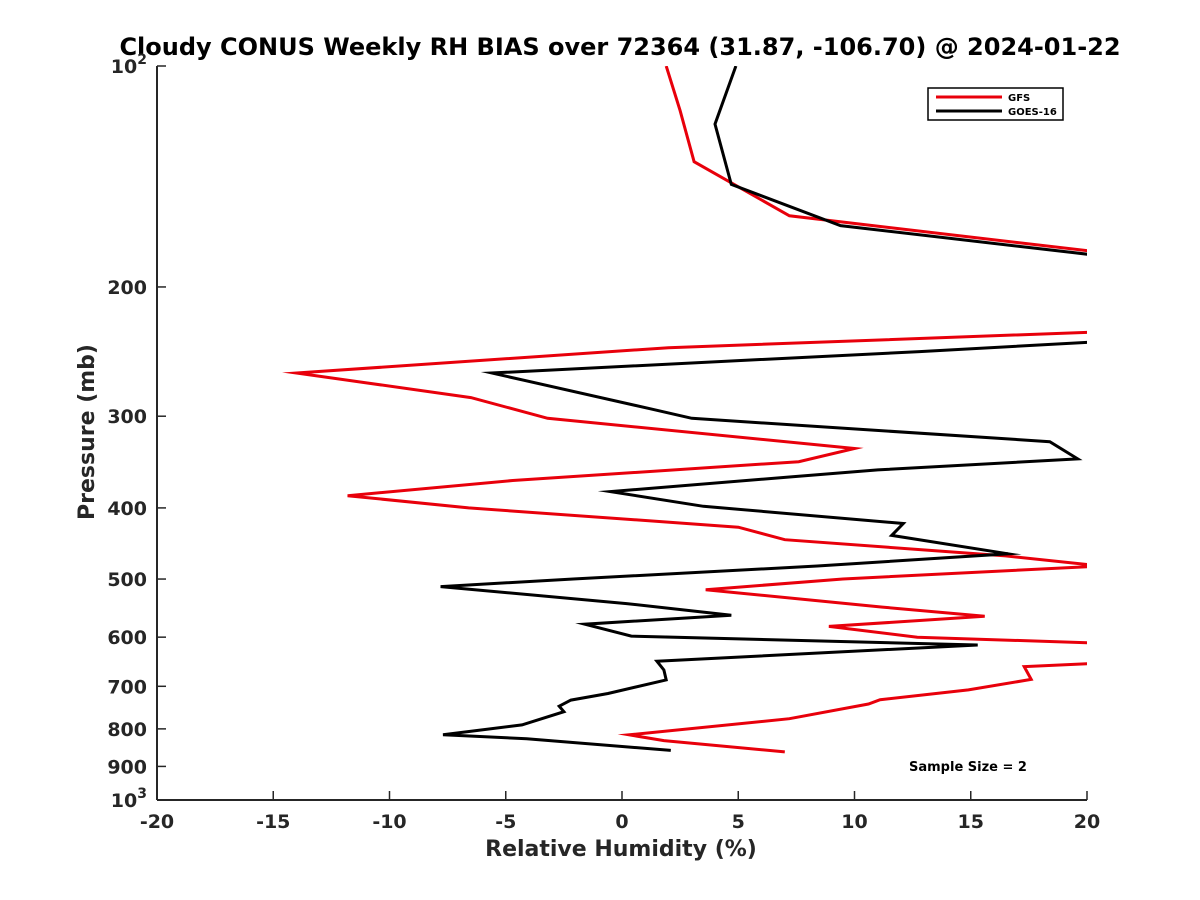  Describe the element at coordinates (505, 822) in the screenshot. I see `x-tick-label: -5` at that location.